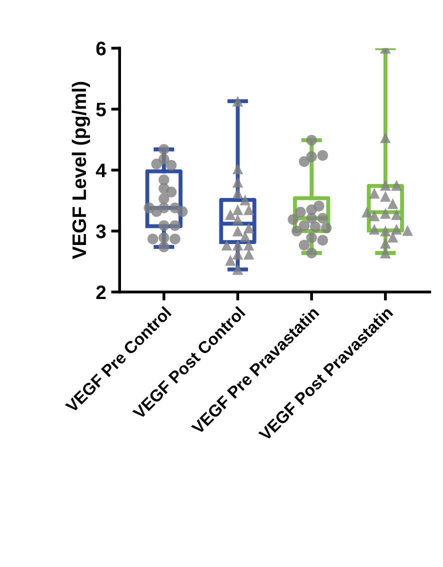 The height and width of the screenshot is (567, 443). Describe the element at coordinates (101, 49) in the screenshot. I see `y-tick-label: 6` at that location.